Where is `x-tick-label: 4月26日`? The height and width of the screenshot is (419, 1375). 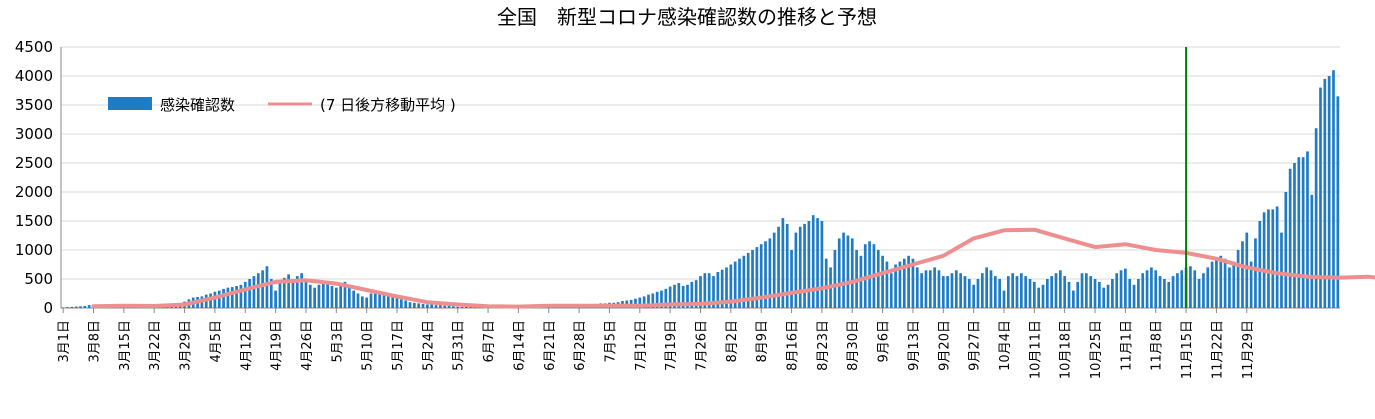
x-tick-label: 4月26日 is located at coordinates (307, 345).